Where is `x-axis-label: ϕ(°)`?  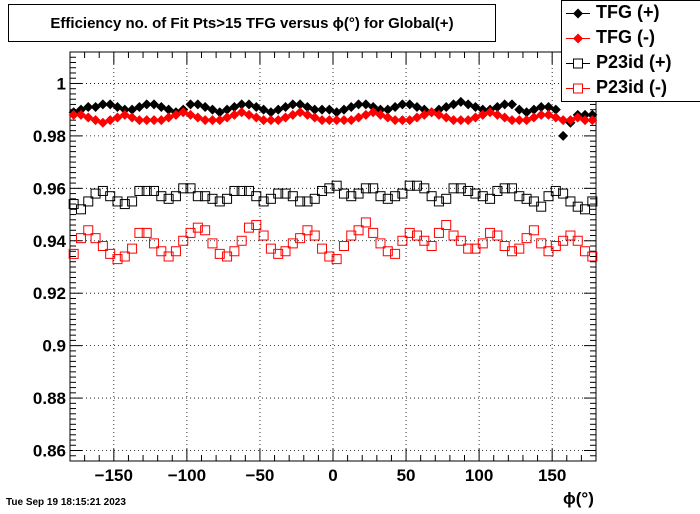 x-axis-label: ϕ(°) is located at coordinates (578, 498).